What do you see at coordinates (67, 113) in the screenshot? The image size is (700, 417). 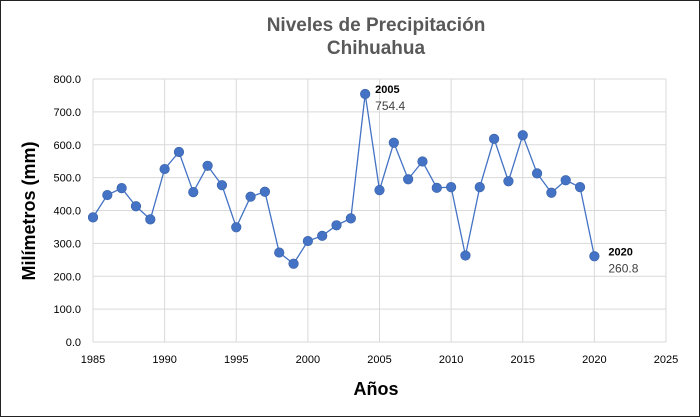 I see `y-tick-label: 700.0` at bounding box center [67, 113].